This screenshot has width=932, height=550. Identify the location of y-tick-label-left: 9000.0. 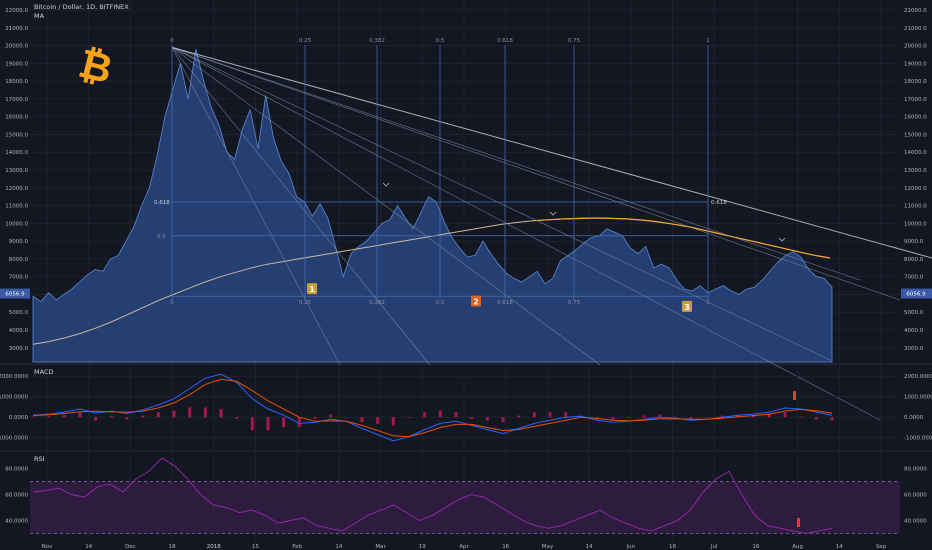
(19, 242).